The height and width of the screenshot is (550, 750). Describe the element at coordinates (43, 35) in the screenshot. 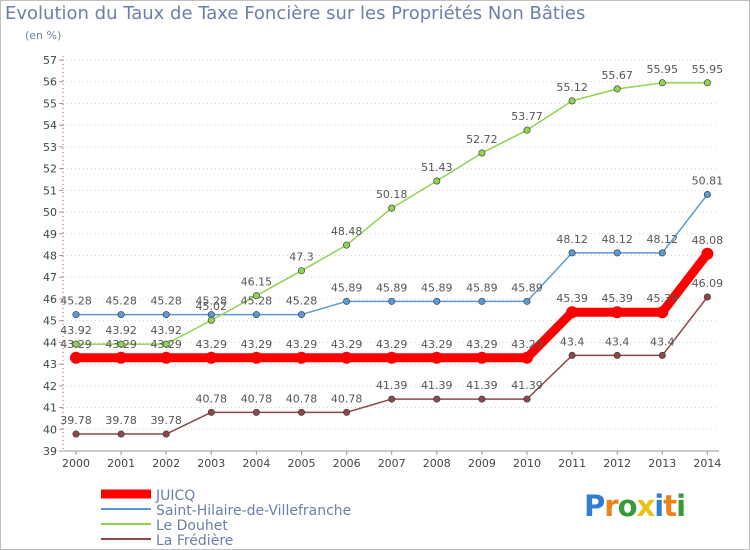

I see `chart-unit: (en %)` at that location.